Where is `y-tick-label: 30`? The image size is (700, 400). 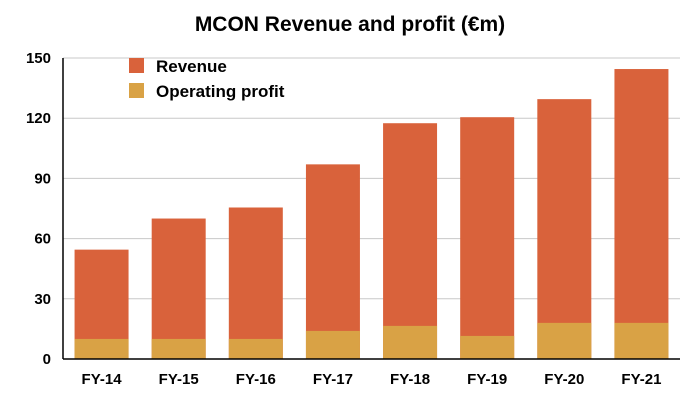 y-tick-label: 30 is located at coordinates (42, 299).